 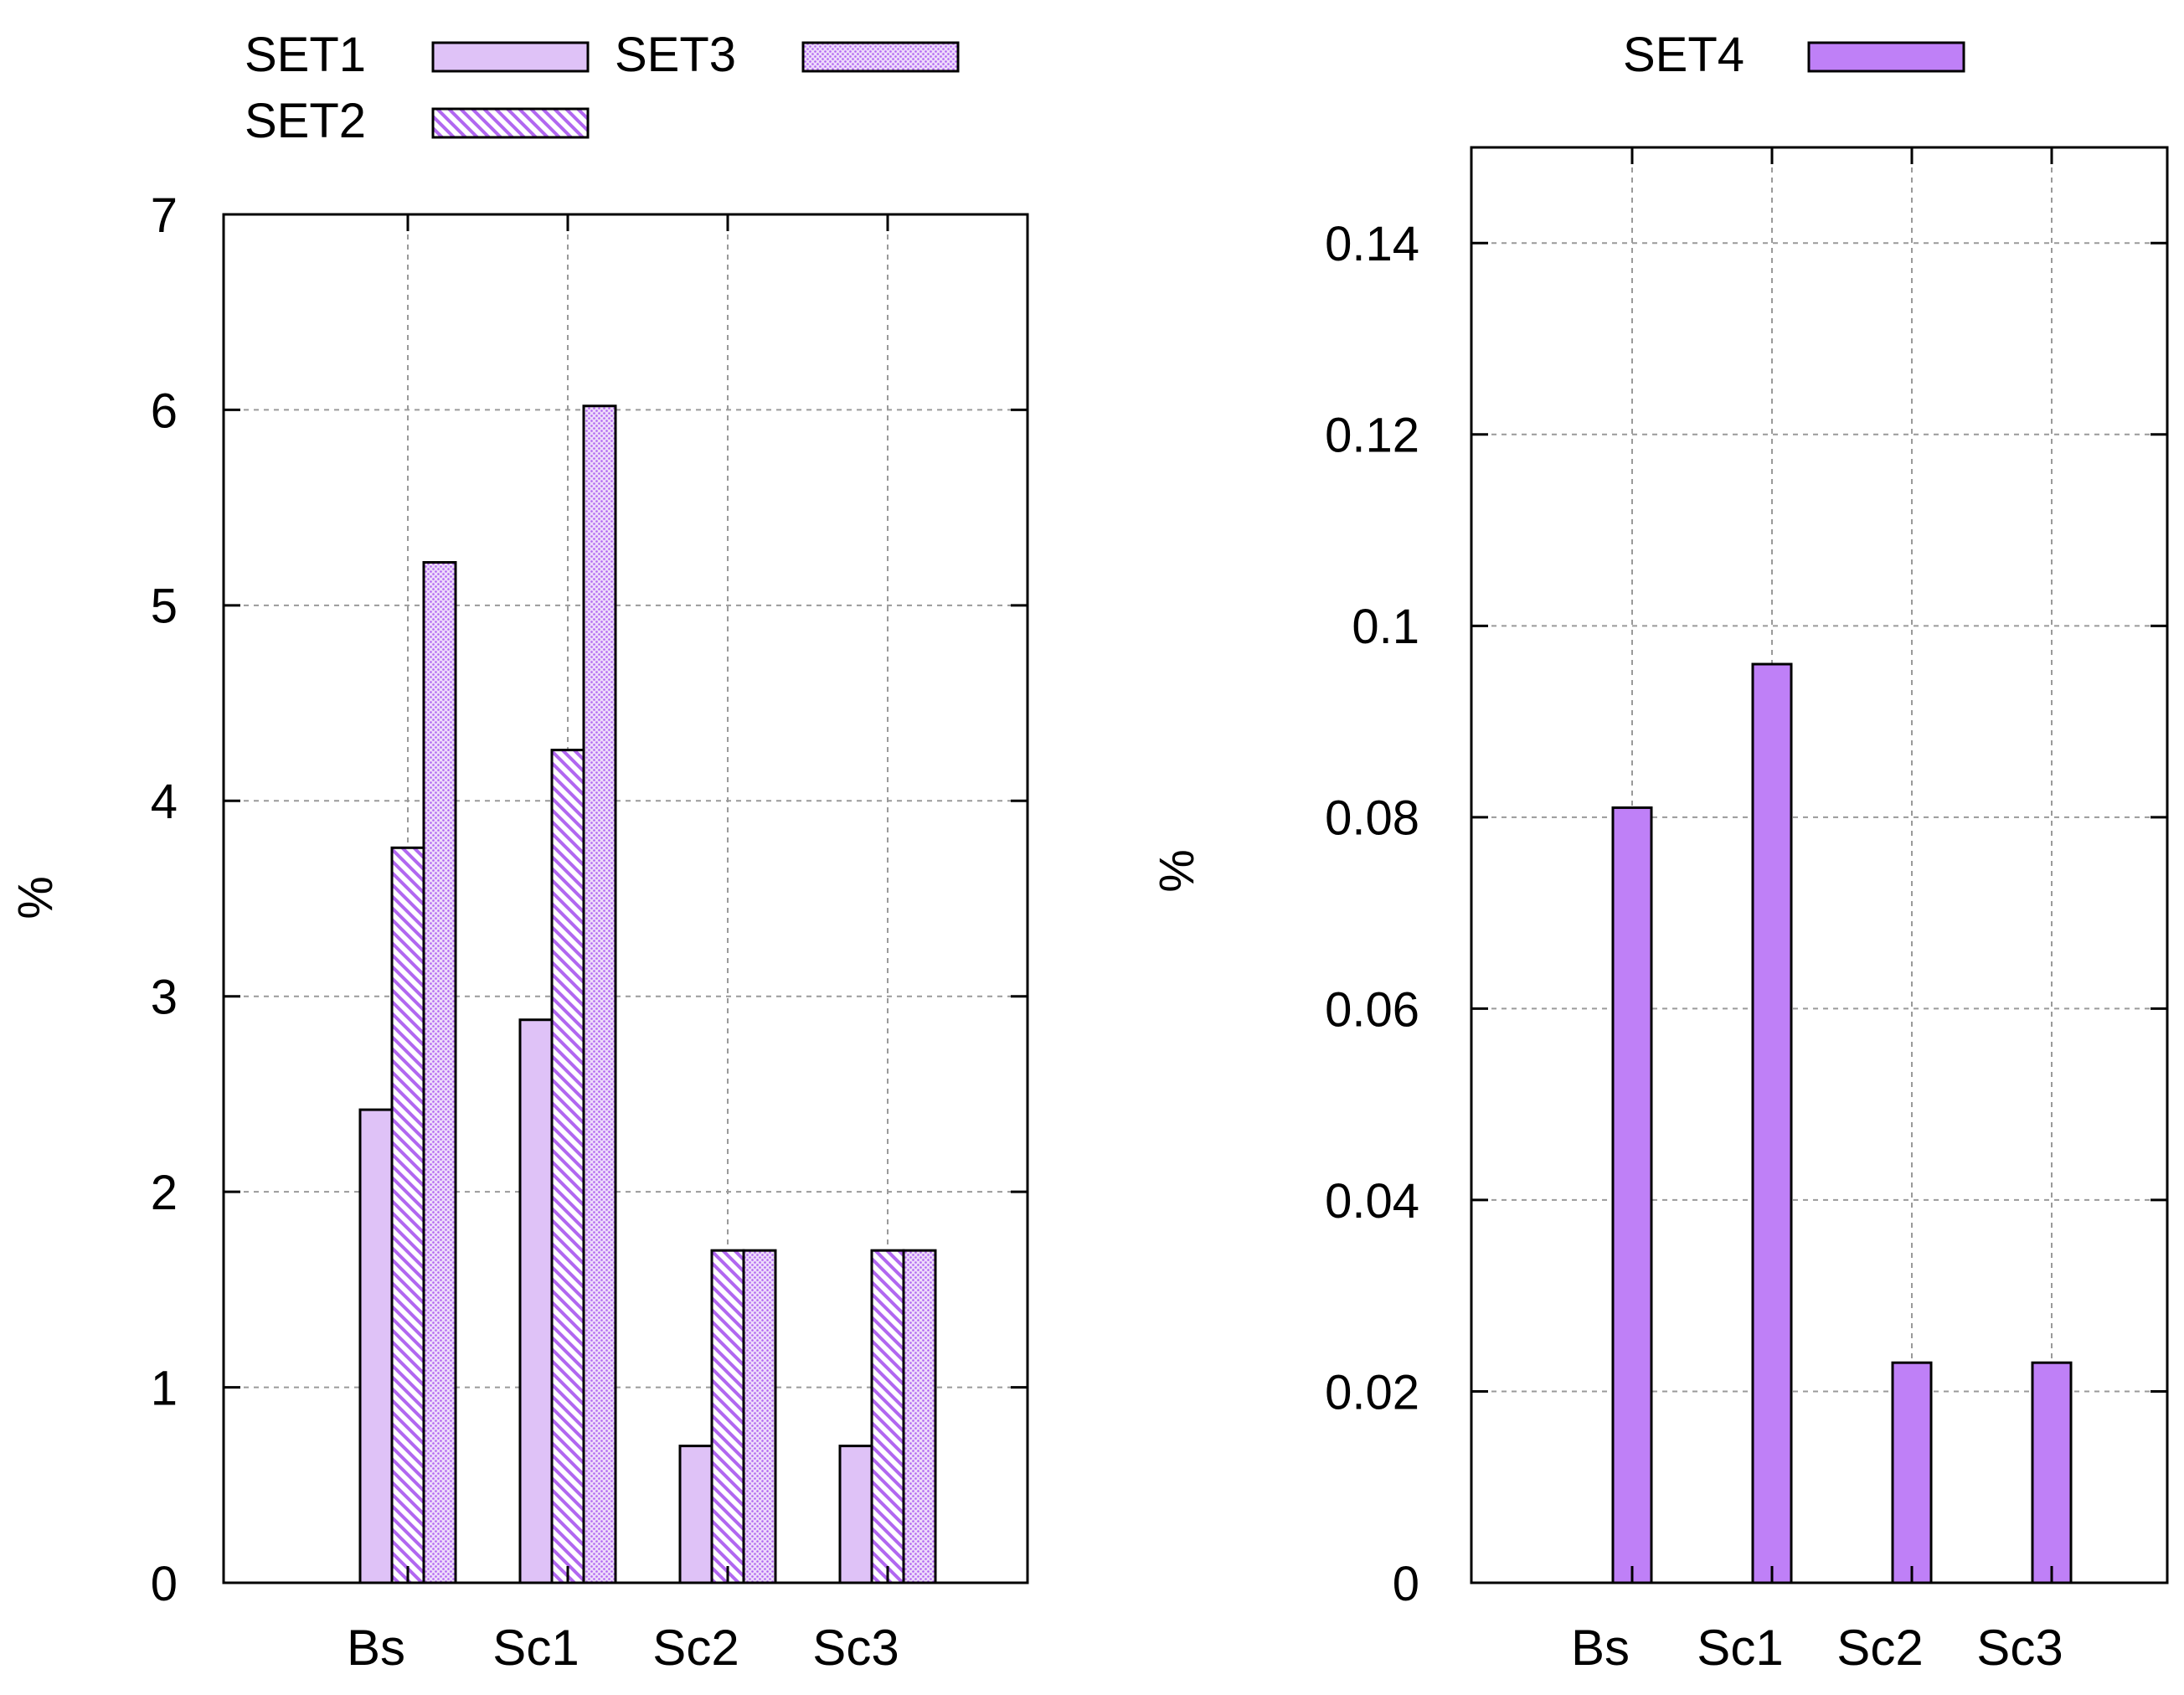 What do you see at coordinates (1632, 1195) in the screenshot?
I see `bar-set4-bs` at bounding box center [1632, 1195].